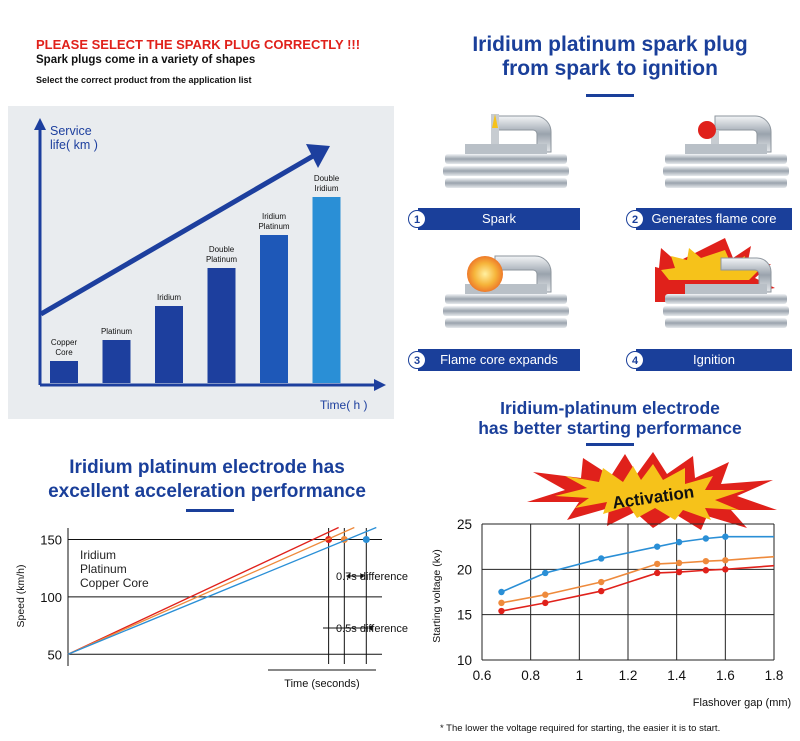 The height and width of the screenshot is (741, 800). I want to click on ignition-title-line1: Iridium platinum spark plug, so click(610, 44).